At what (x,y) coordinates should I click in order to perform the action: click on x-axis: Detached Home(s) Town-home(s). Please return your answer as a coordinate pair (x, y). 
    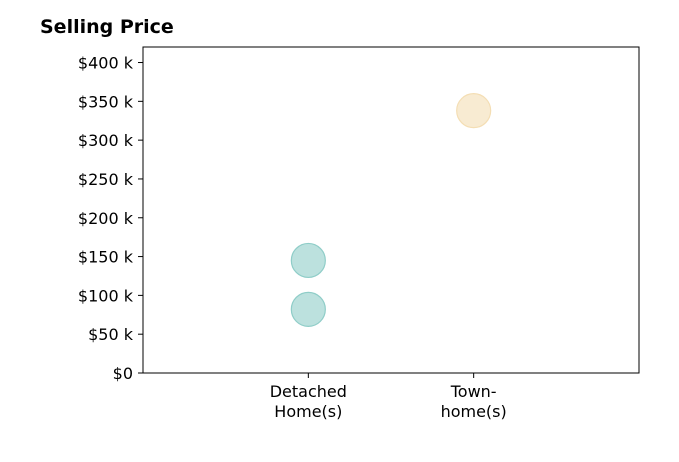
    Looking at the image, I should click on (388, 397).